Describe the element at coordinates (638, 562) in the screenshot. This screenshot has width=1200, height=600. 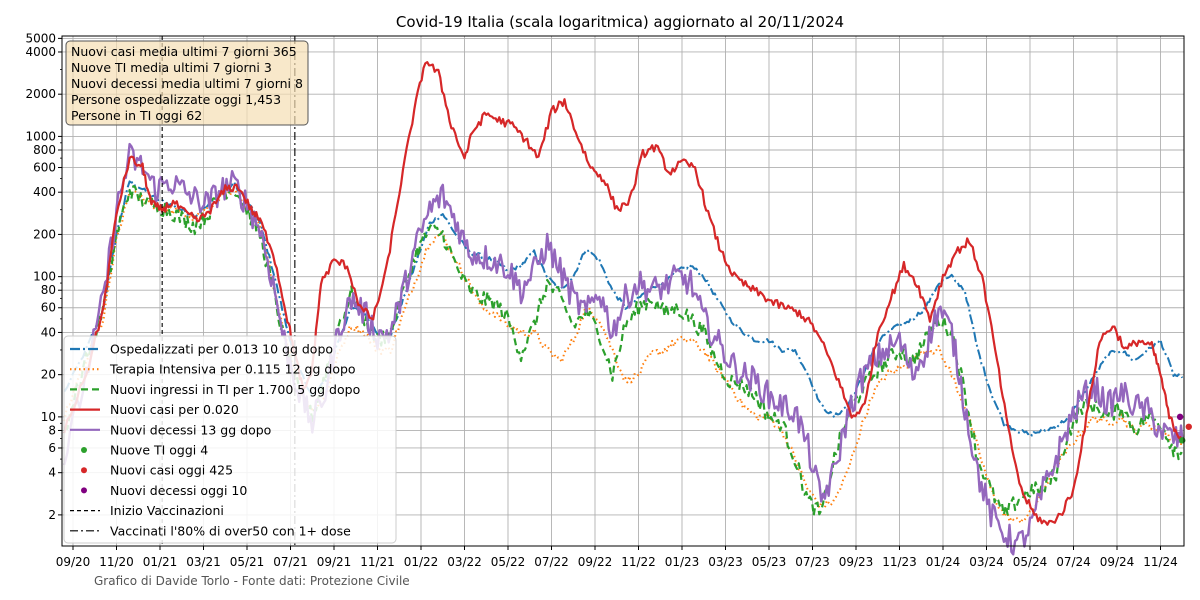
I see `x-tick-label: 11/22` at that location.